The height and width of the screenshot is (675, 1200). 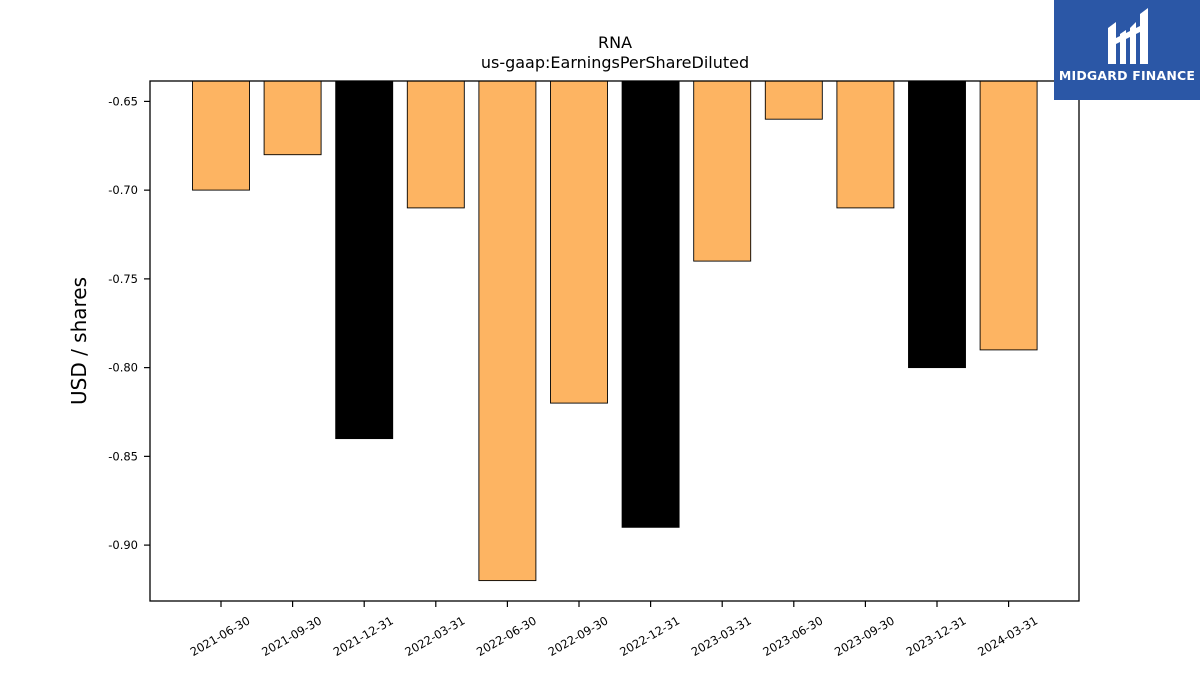 What do you see at coordinates (123, 456) in the screenshot?
I see `y-tick-label: -0.85` at bounding box center [123, 456].